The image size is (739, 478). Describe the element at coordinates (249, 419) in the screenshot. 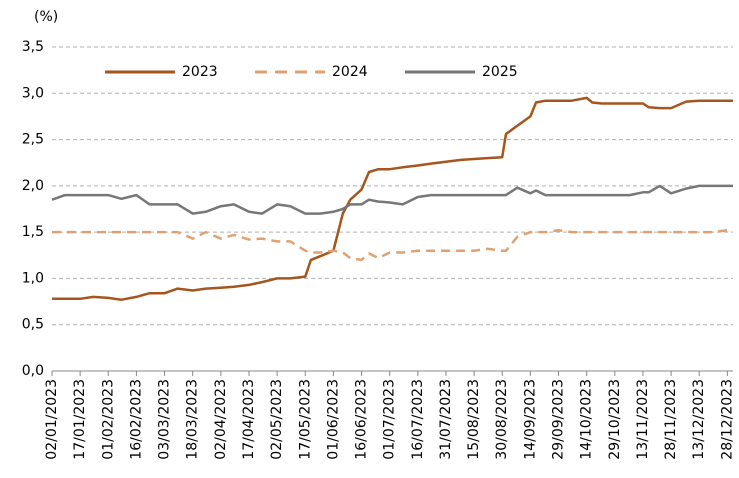

I see `x-tick-label: 17/04/2023` at that location.